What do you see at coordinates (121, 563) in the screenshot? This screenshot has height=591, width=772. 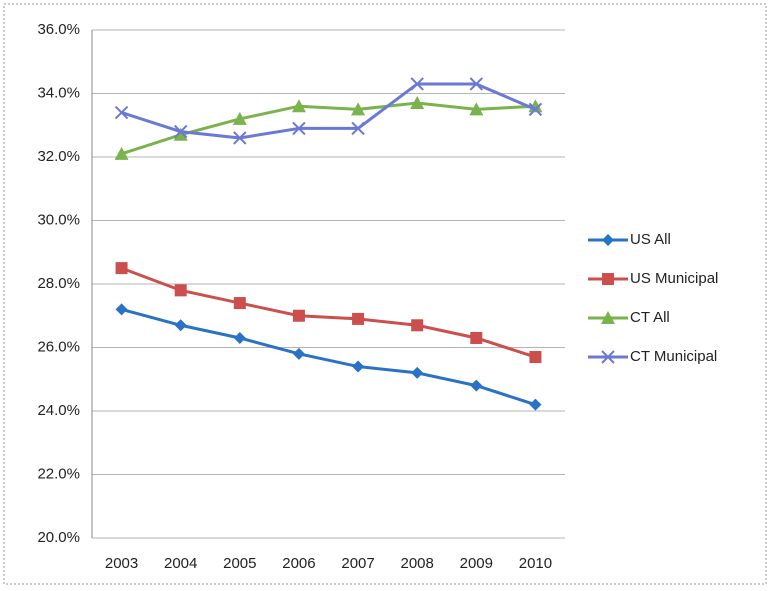 I see `x-tick-label: 2003` at bounding box center [121, 563].